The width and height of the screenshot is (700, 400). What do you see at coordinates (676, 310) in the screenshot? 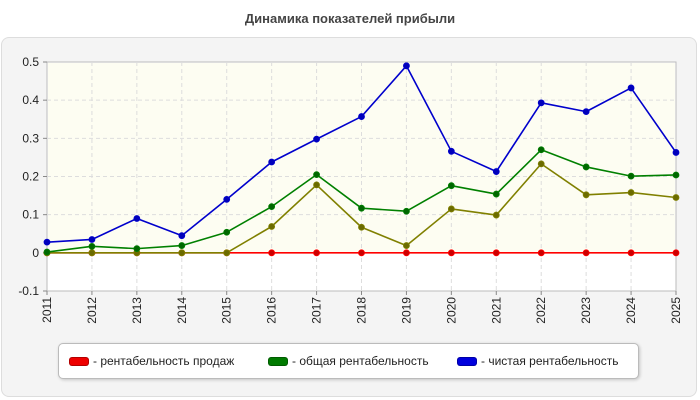
I see `x-tick-label: 2025` at bounding box center [676, 310].